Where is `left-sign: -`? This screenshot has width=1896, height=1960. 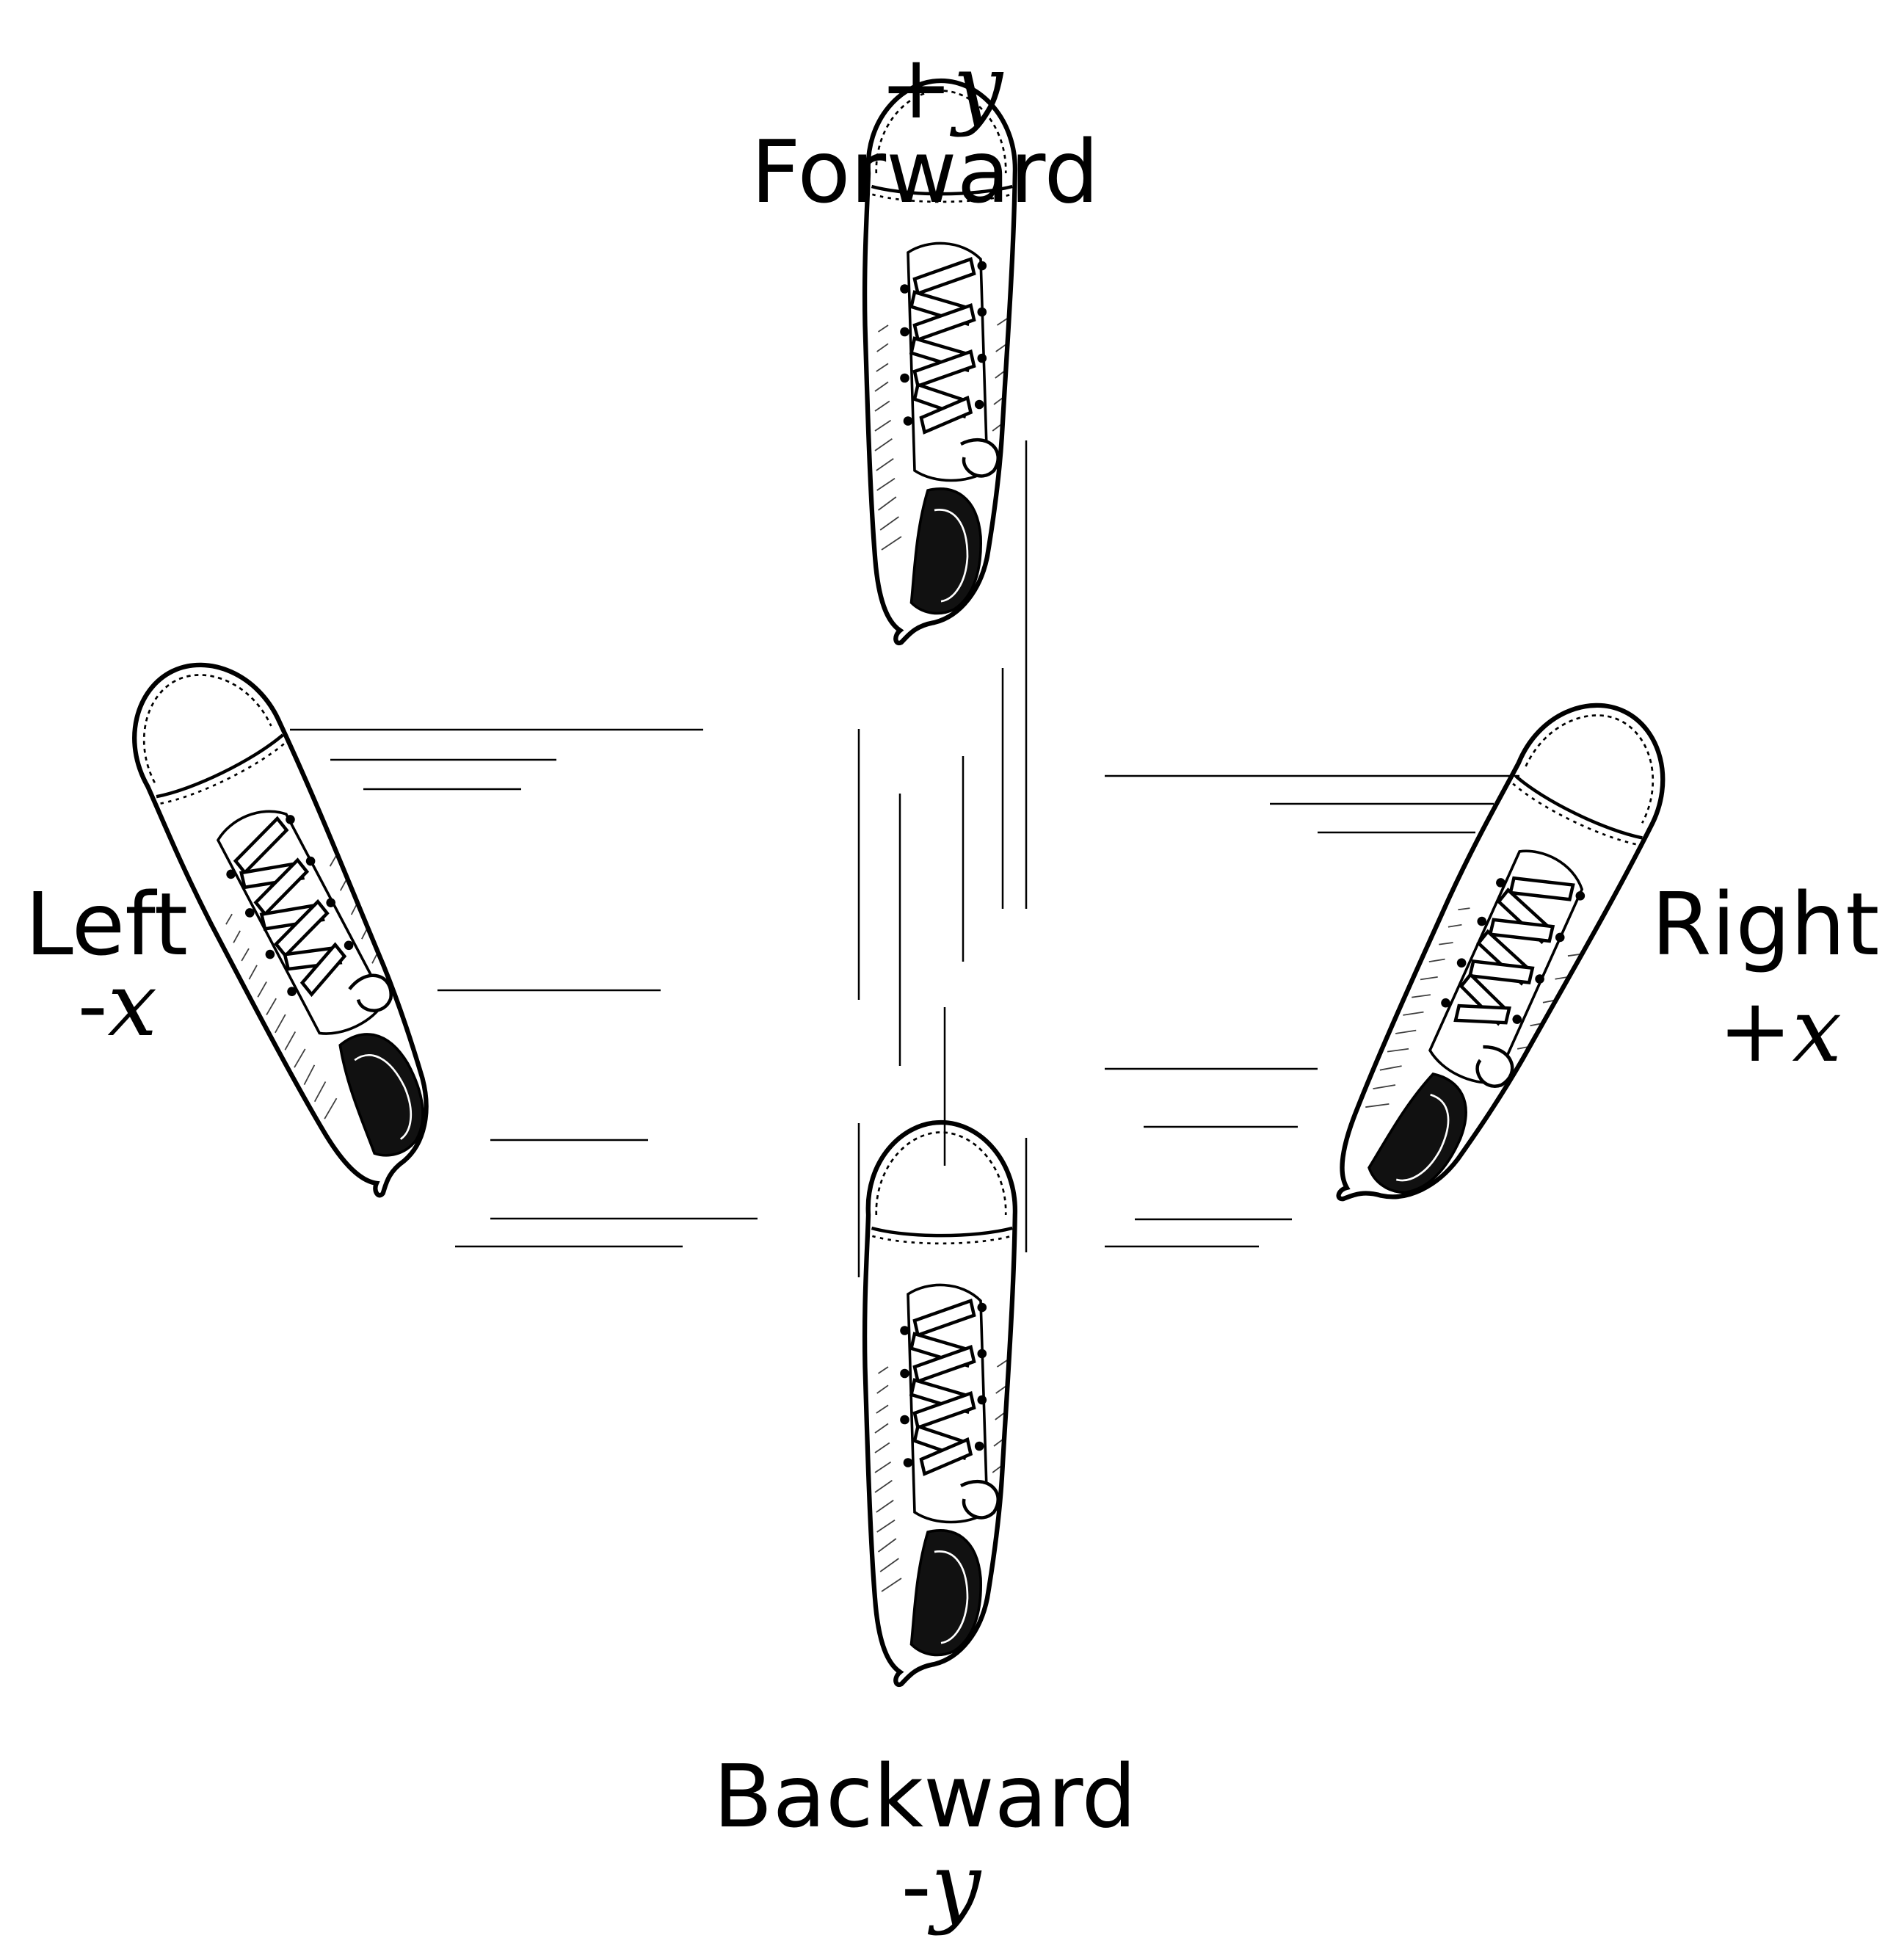 left-sign: - is located at coordinates (92, 1005).